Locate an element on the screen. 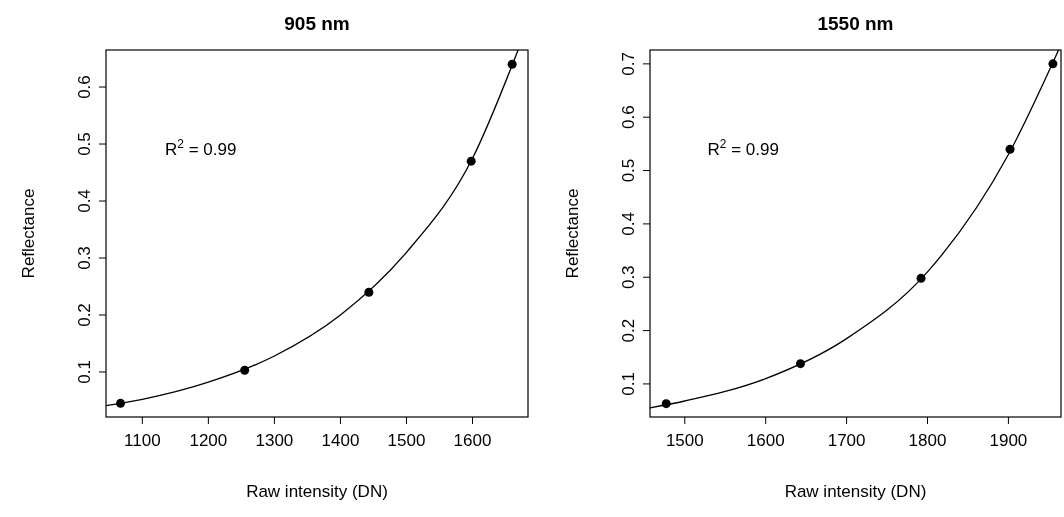  chart-title: 905 nm is located at coordinates (317, 23).